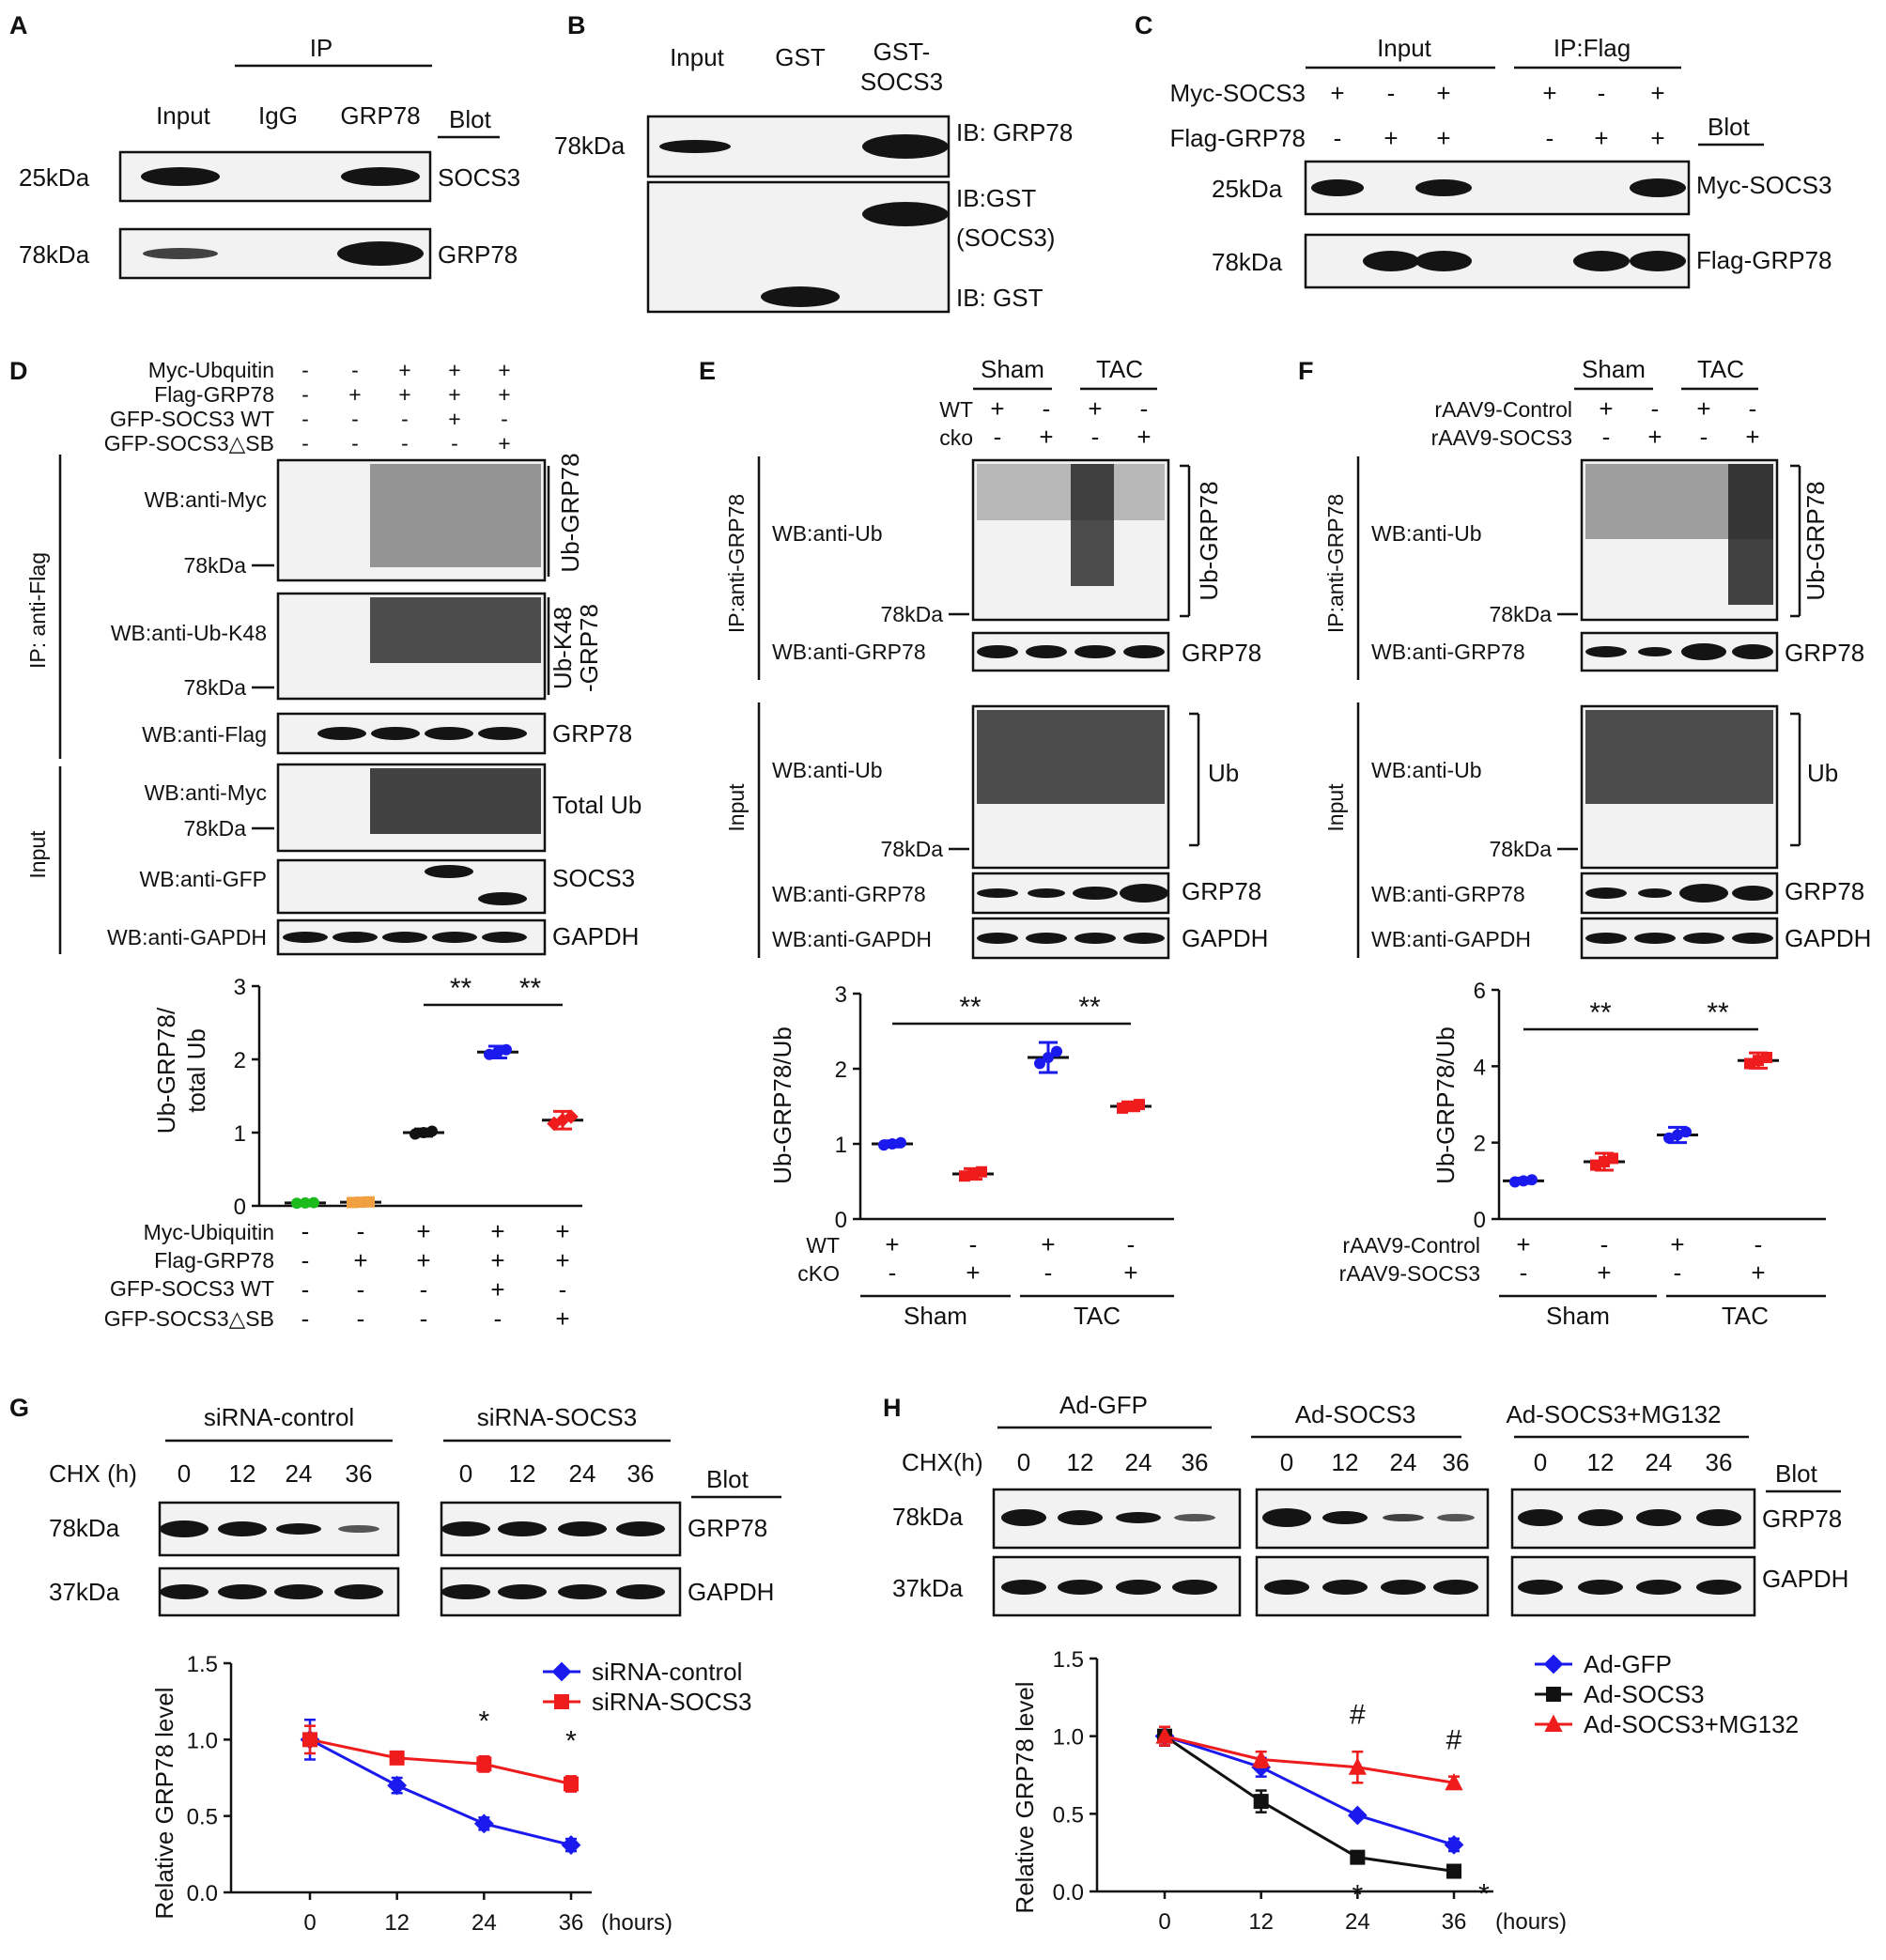 This screenshot has height=1960, width=1886. What do you see at coordinates (1024, 1462) in the screenshot?
I see `time-label: 0` at bounding box center [1024, 1462].